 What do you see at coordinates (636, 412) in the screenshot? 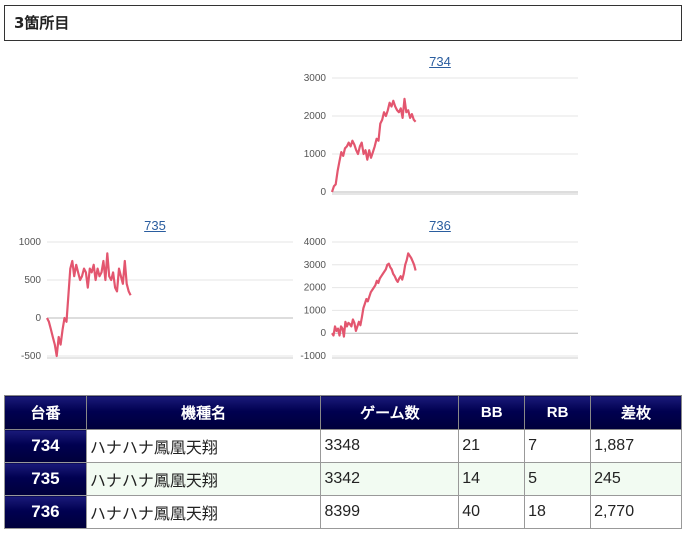
I see `column-header: 差枚` at bounding box center [636, 412].